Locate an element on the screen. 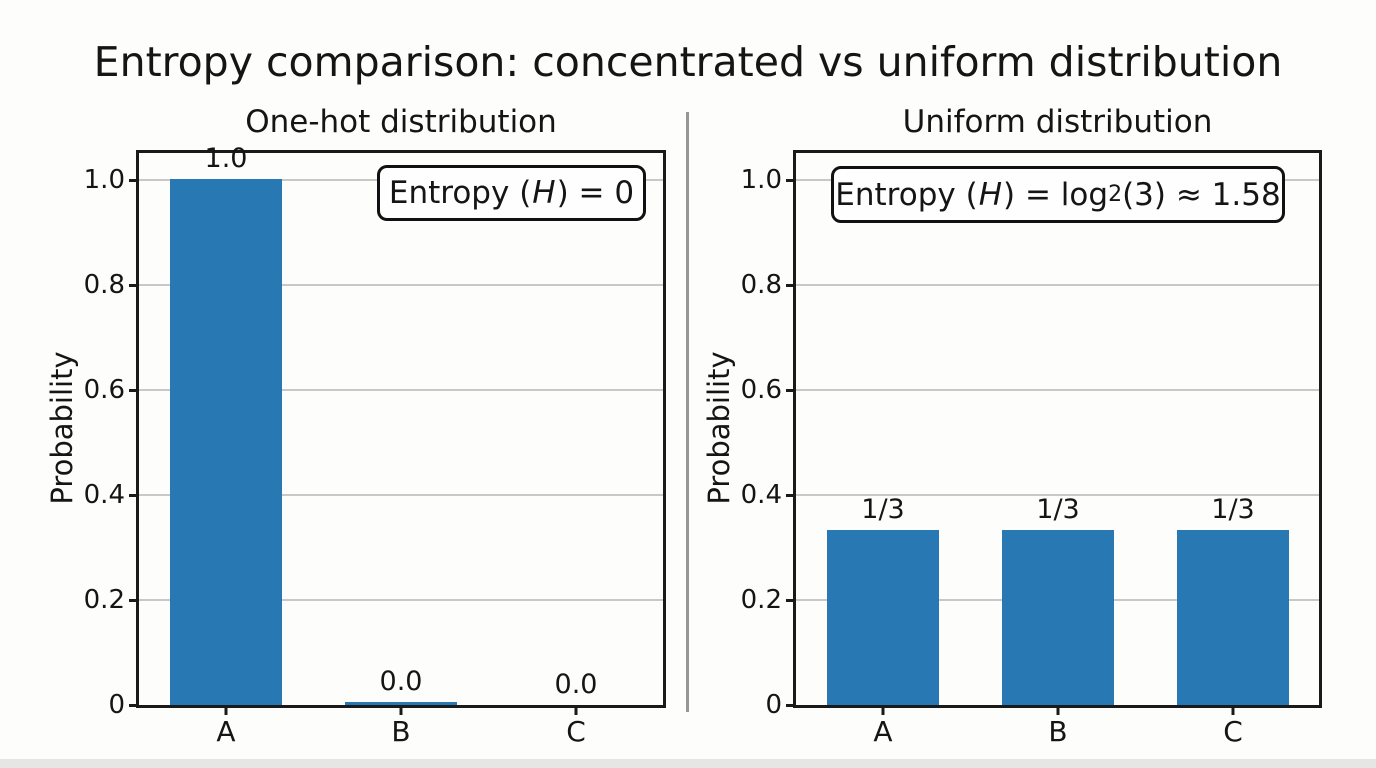 This screenshot has height=768, width=1376. bar-C is located at coordinates (1233, 617).